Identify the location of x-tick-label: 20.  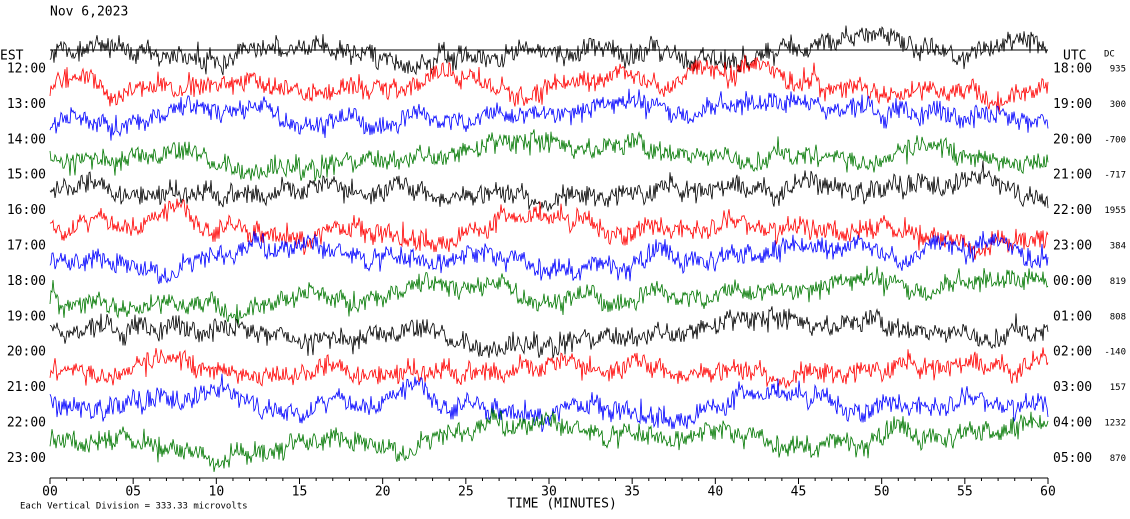
(383, 492).